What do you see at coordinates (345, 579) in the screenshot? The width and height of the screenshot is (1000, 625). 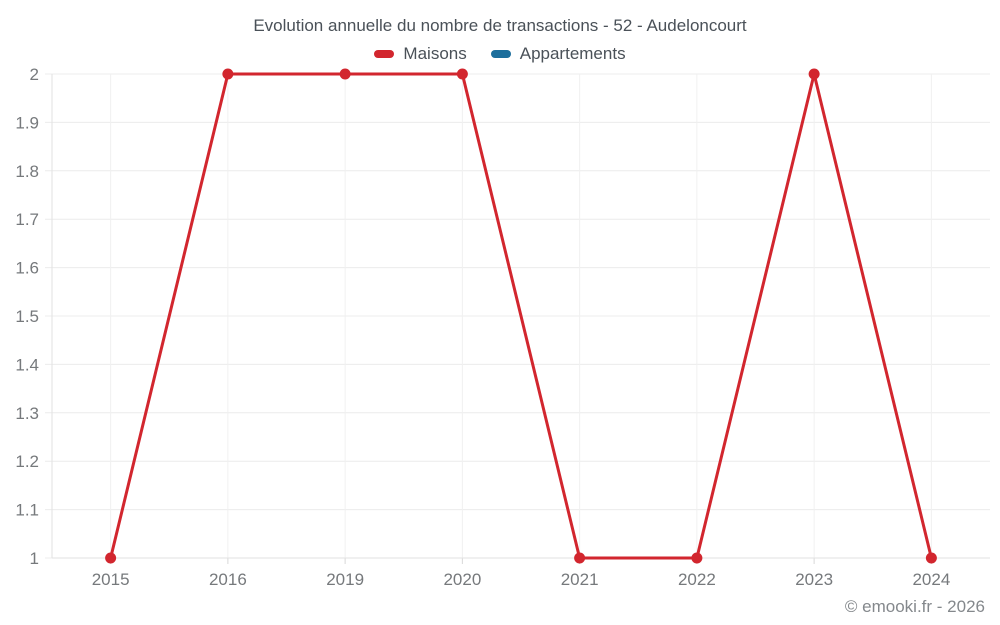 I see `x-tick-label: 2019` at bounding box center [345, 579].